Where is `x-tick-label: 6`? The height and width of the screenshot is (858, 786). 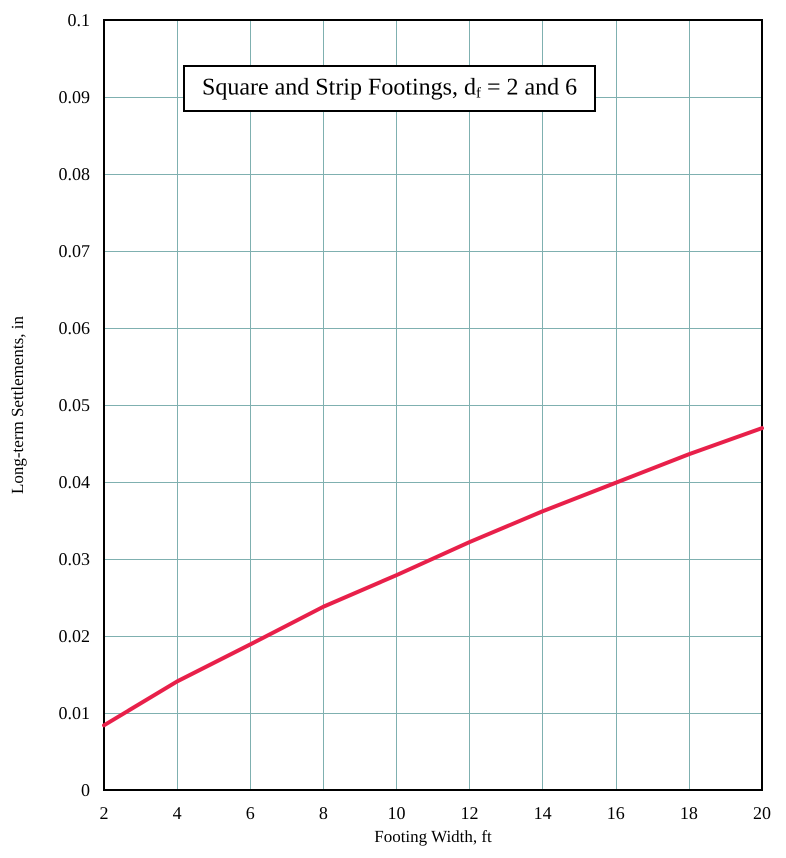
x-tick-label: 6 is located at coordinates (250, 813).